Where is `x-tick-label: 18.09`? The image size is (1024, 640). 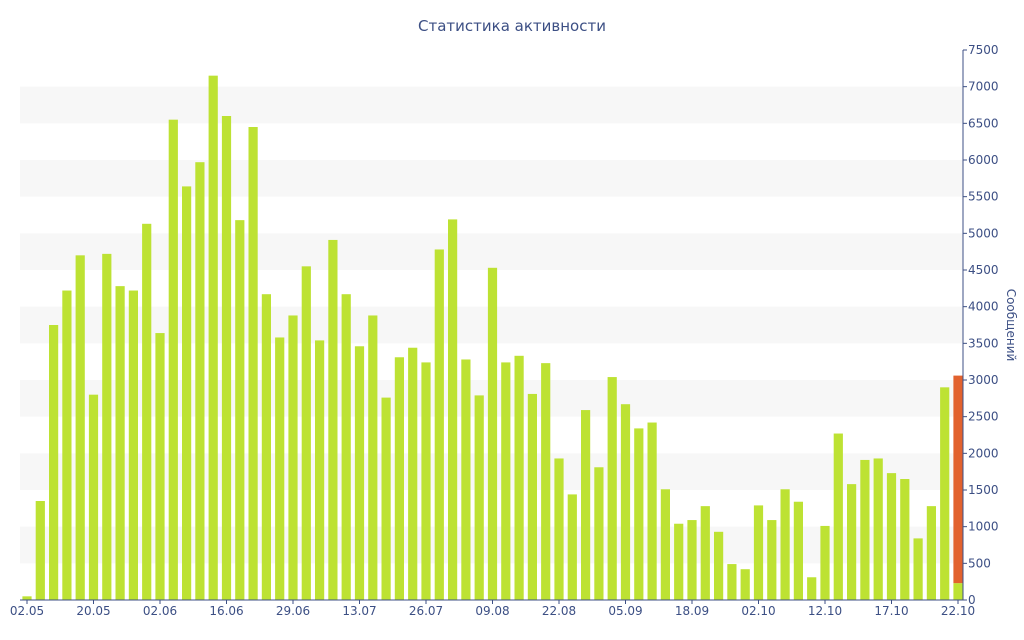 x-tick-label: 18.09 is located at coordinates (692, 611).